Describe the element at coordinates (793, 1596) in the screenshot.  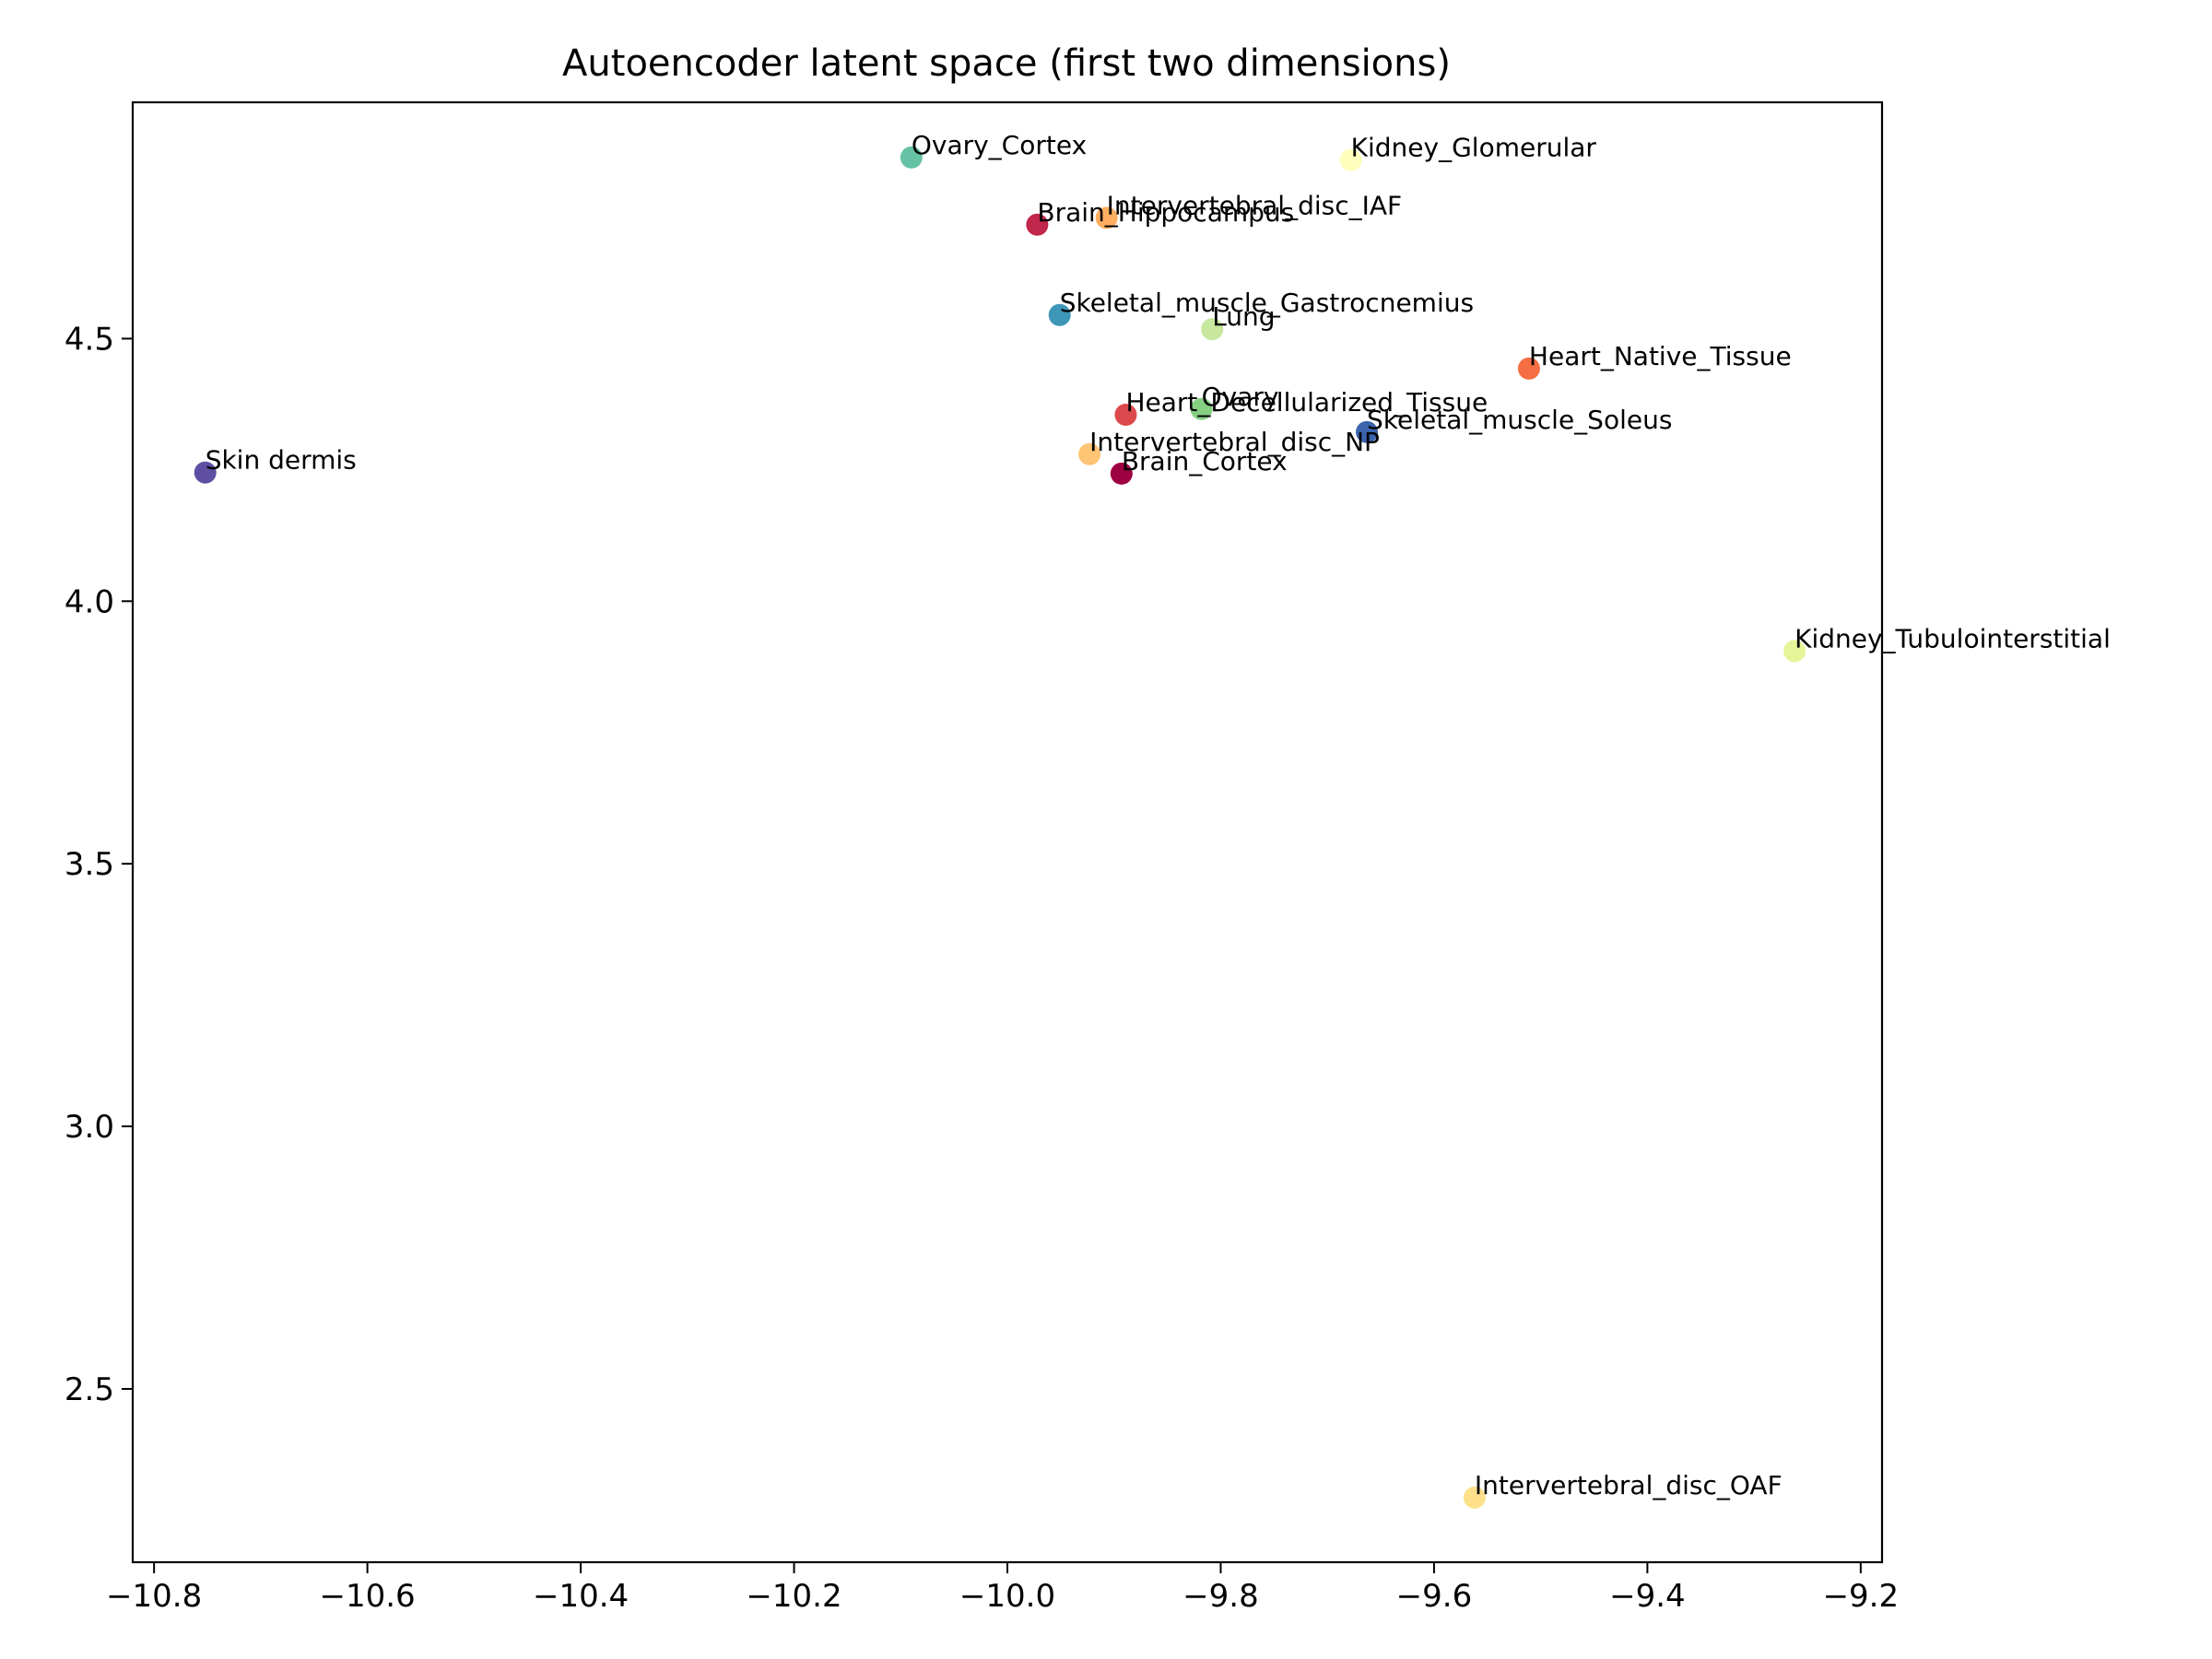
I see `x-tick-label: −10.2` at that location.